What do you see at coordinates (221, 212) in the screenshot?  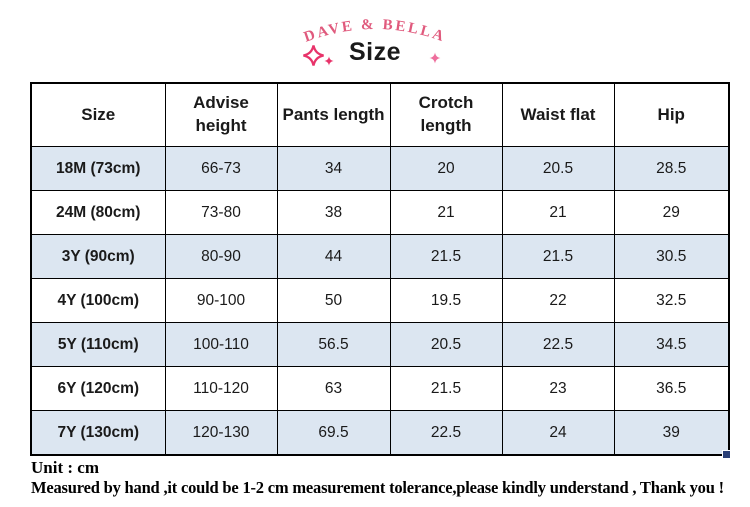 I see `value-cell: 73-80` at bounding box center [221, 212].